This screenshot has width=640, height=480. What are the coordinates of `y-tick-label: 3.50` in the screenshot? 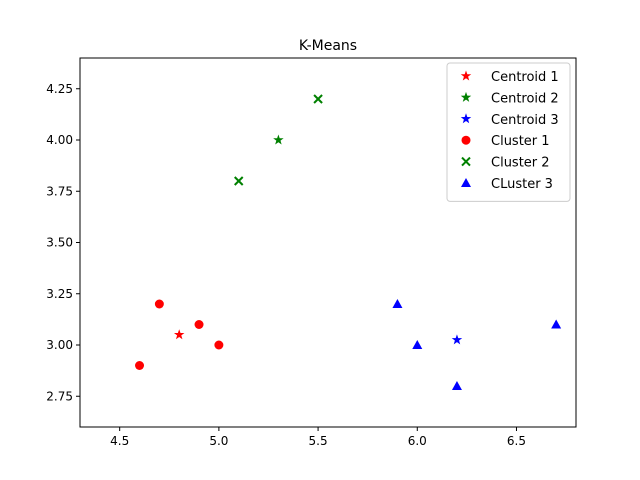 It's located at (59, 243).